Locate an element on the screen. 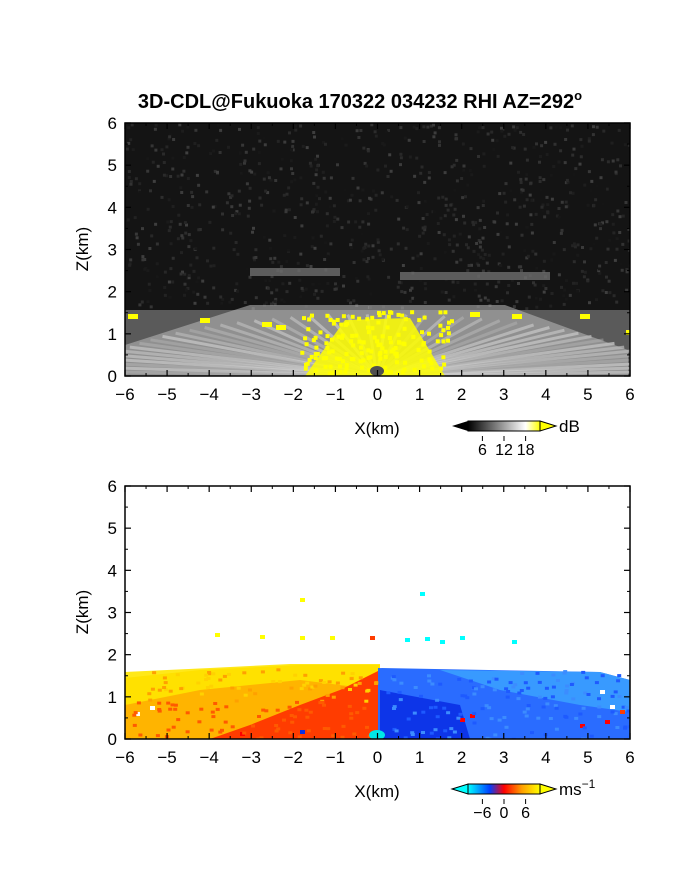 The width and height of the screenshot is (680, 880). intensity-x-tick-label: 6 is located at coordinates (629, 394).